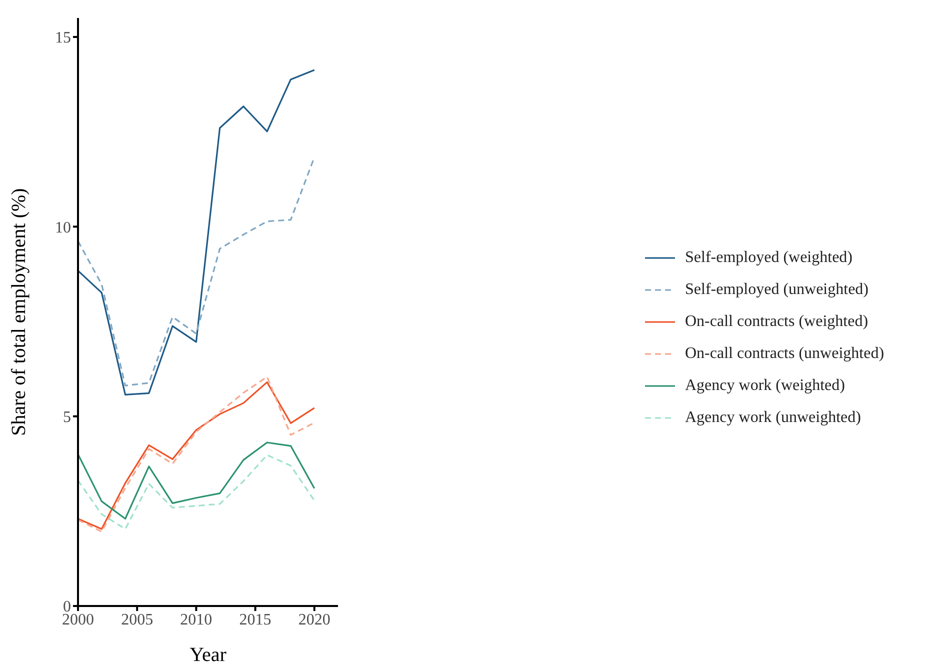  Describe the element at coordinates (63, 227) in the screenshot. I see `y-tick-label: 10` at that location.